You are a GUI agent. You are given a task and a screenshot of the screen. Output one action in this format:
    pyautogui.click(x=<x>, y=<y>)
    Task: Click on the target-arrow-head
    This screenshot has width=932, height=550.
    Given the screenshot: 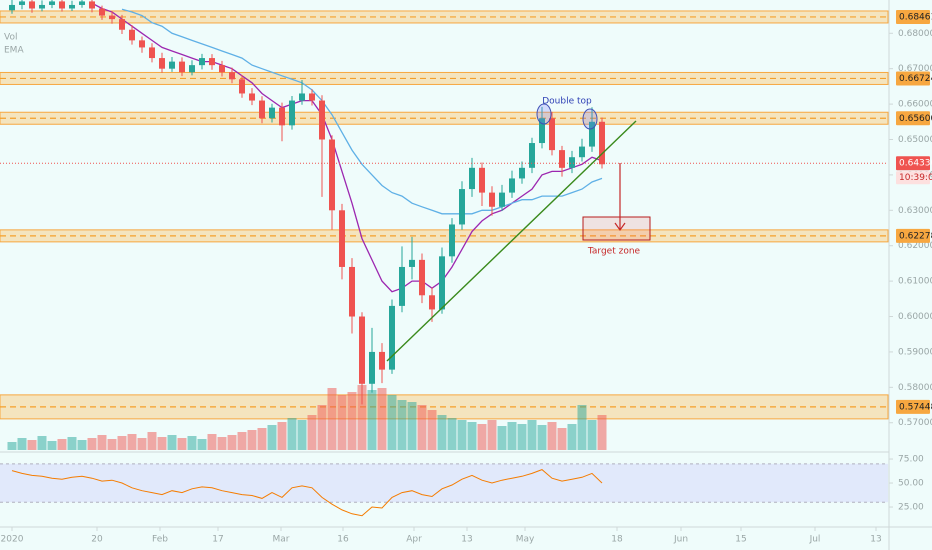 What is the action you would take?
    pyautogui.click(x=620, y=227)
    